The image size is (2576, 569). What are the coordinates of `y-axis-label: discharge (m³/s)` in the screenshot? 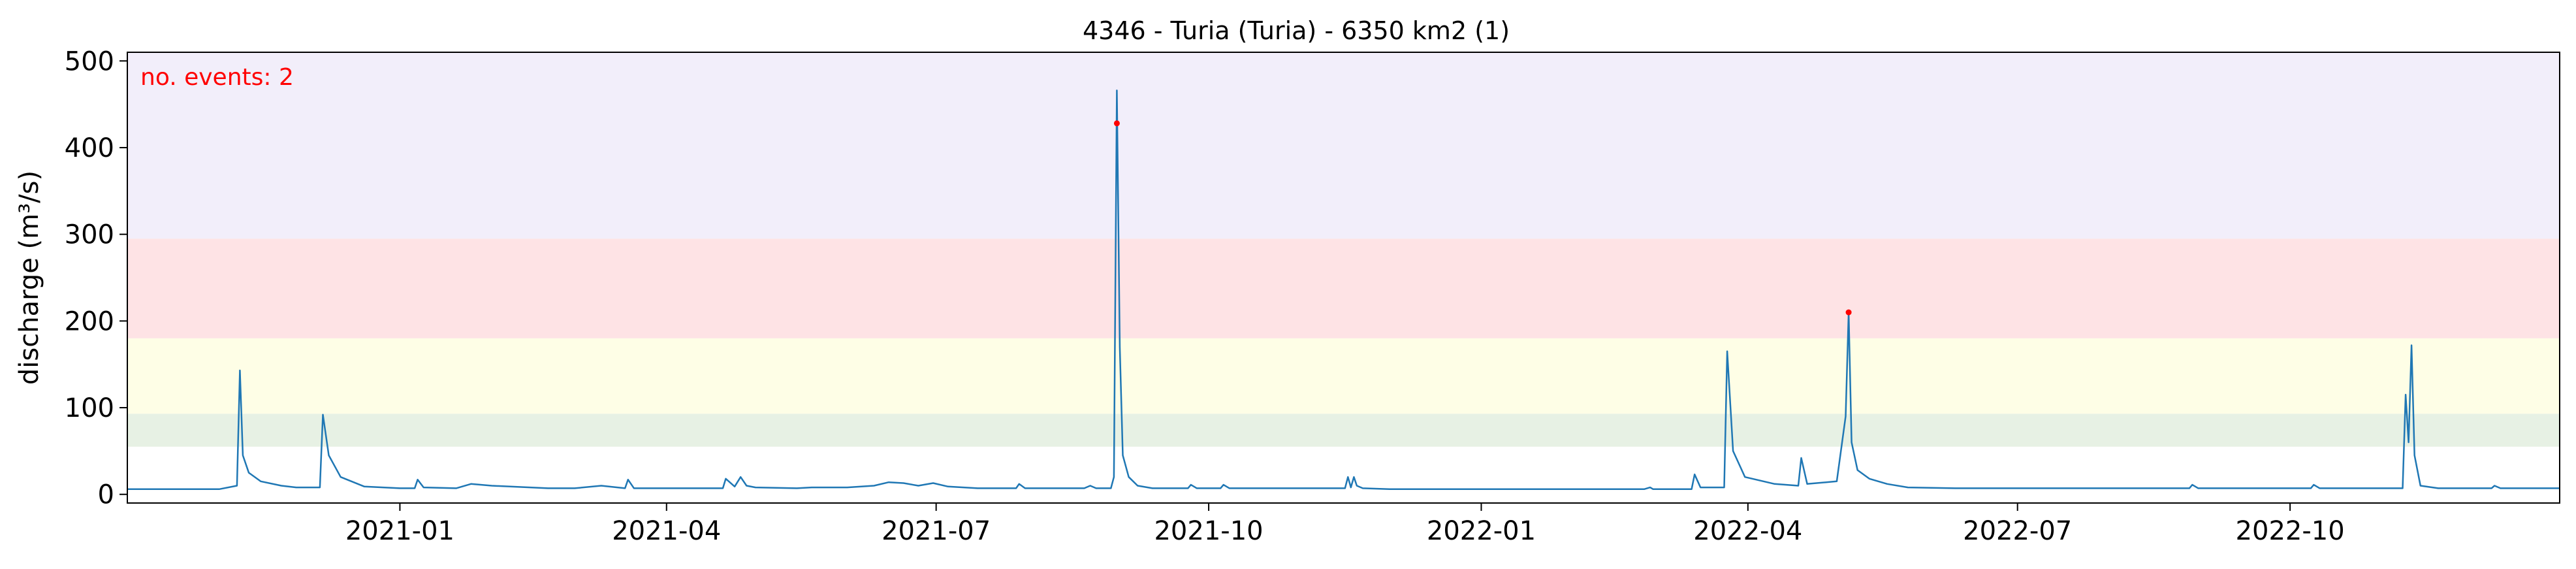 It's located at (29, 278).